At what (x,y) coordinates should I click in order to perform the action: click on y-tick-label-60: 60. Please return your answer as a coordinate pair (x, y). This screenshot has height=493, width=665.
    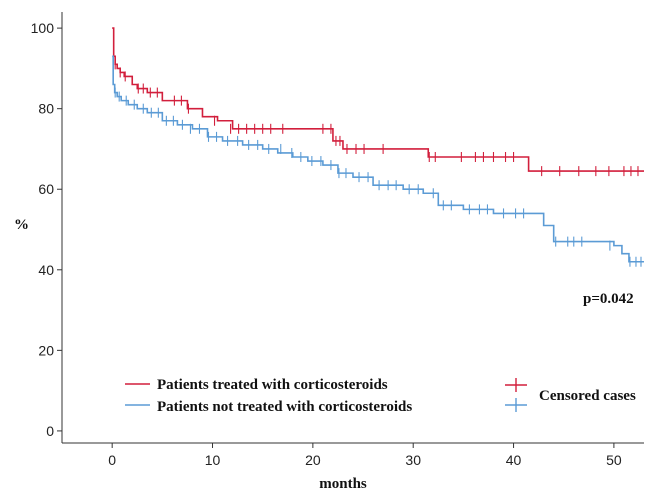
    Looking at the image, I should click on (46, 189).